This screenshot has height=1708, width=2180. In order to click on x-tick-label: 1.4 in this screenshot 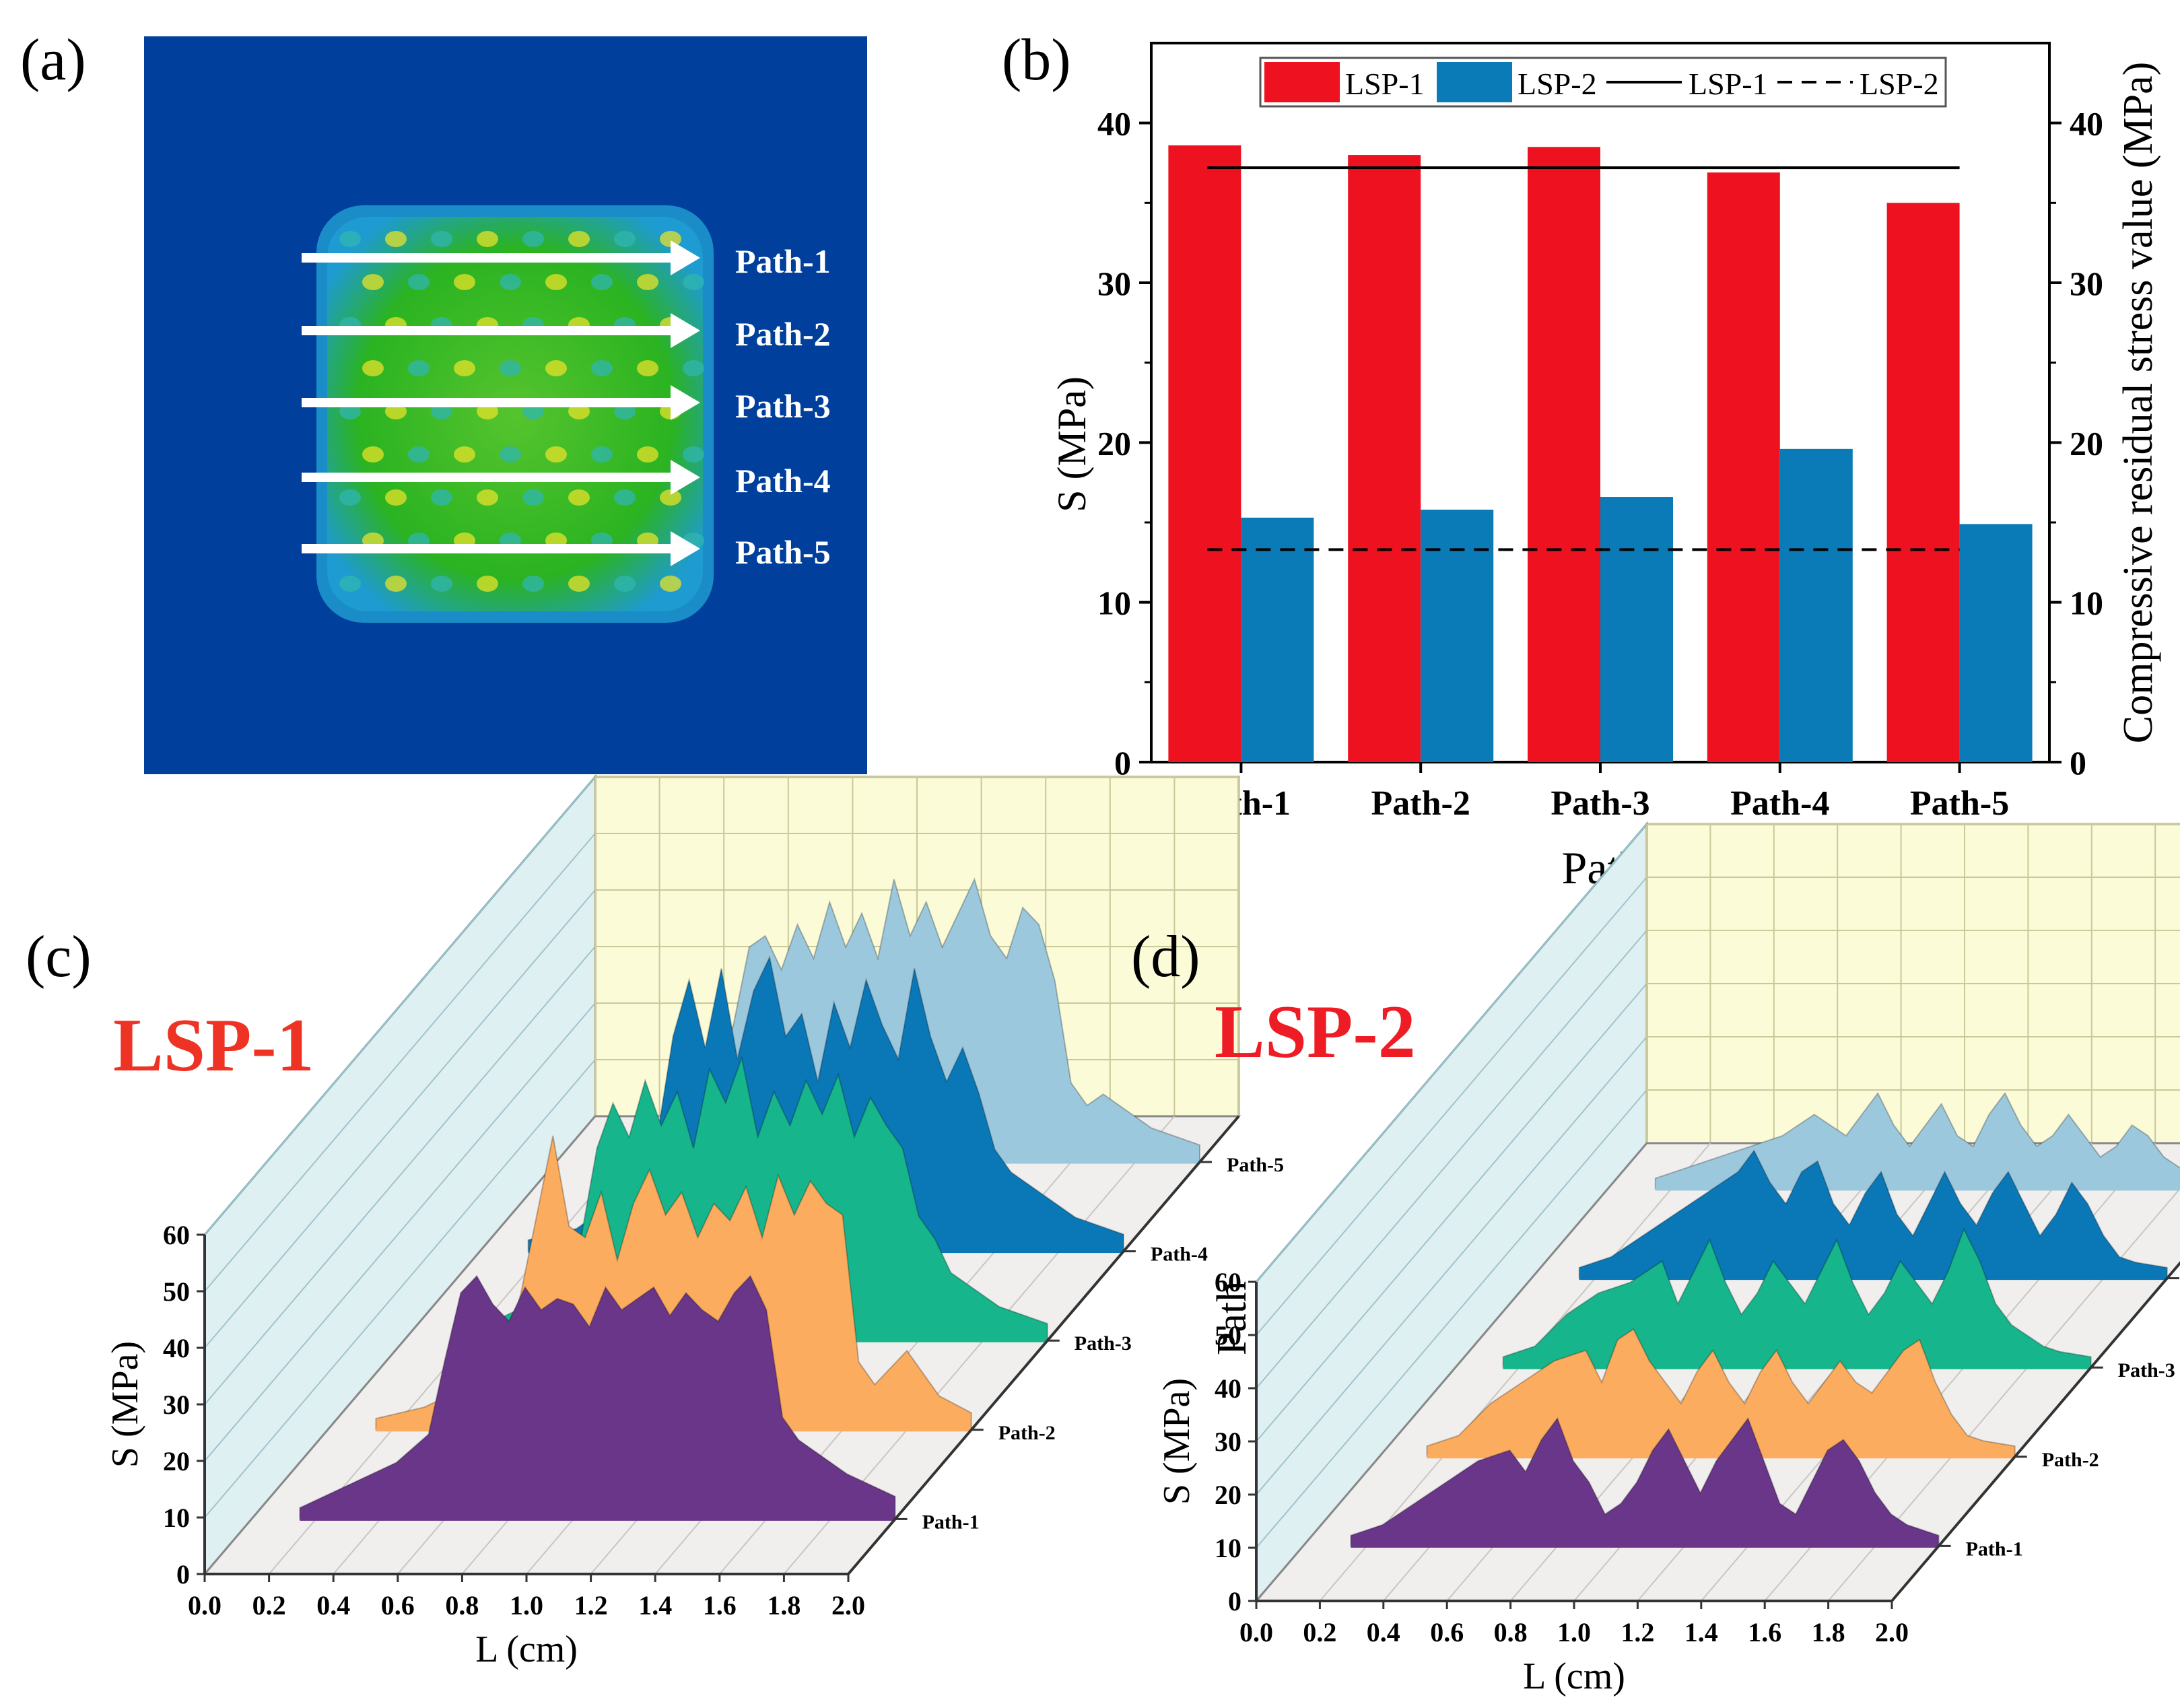, I will do `click(1701, 1632)`.